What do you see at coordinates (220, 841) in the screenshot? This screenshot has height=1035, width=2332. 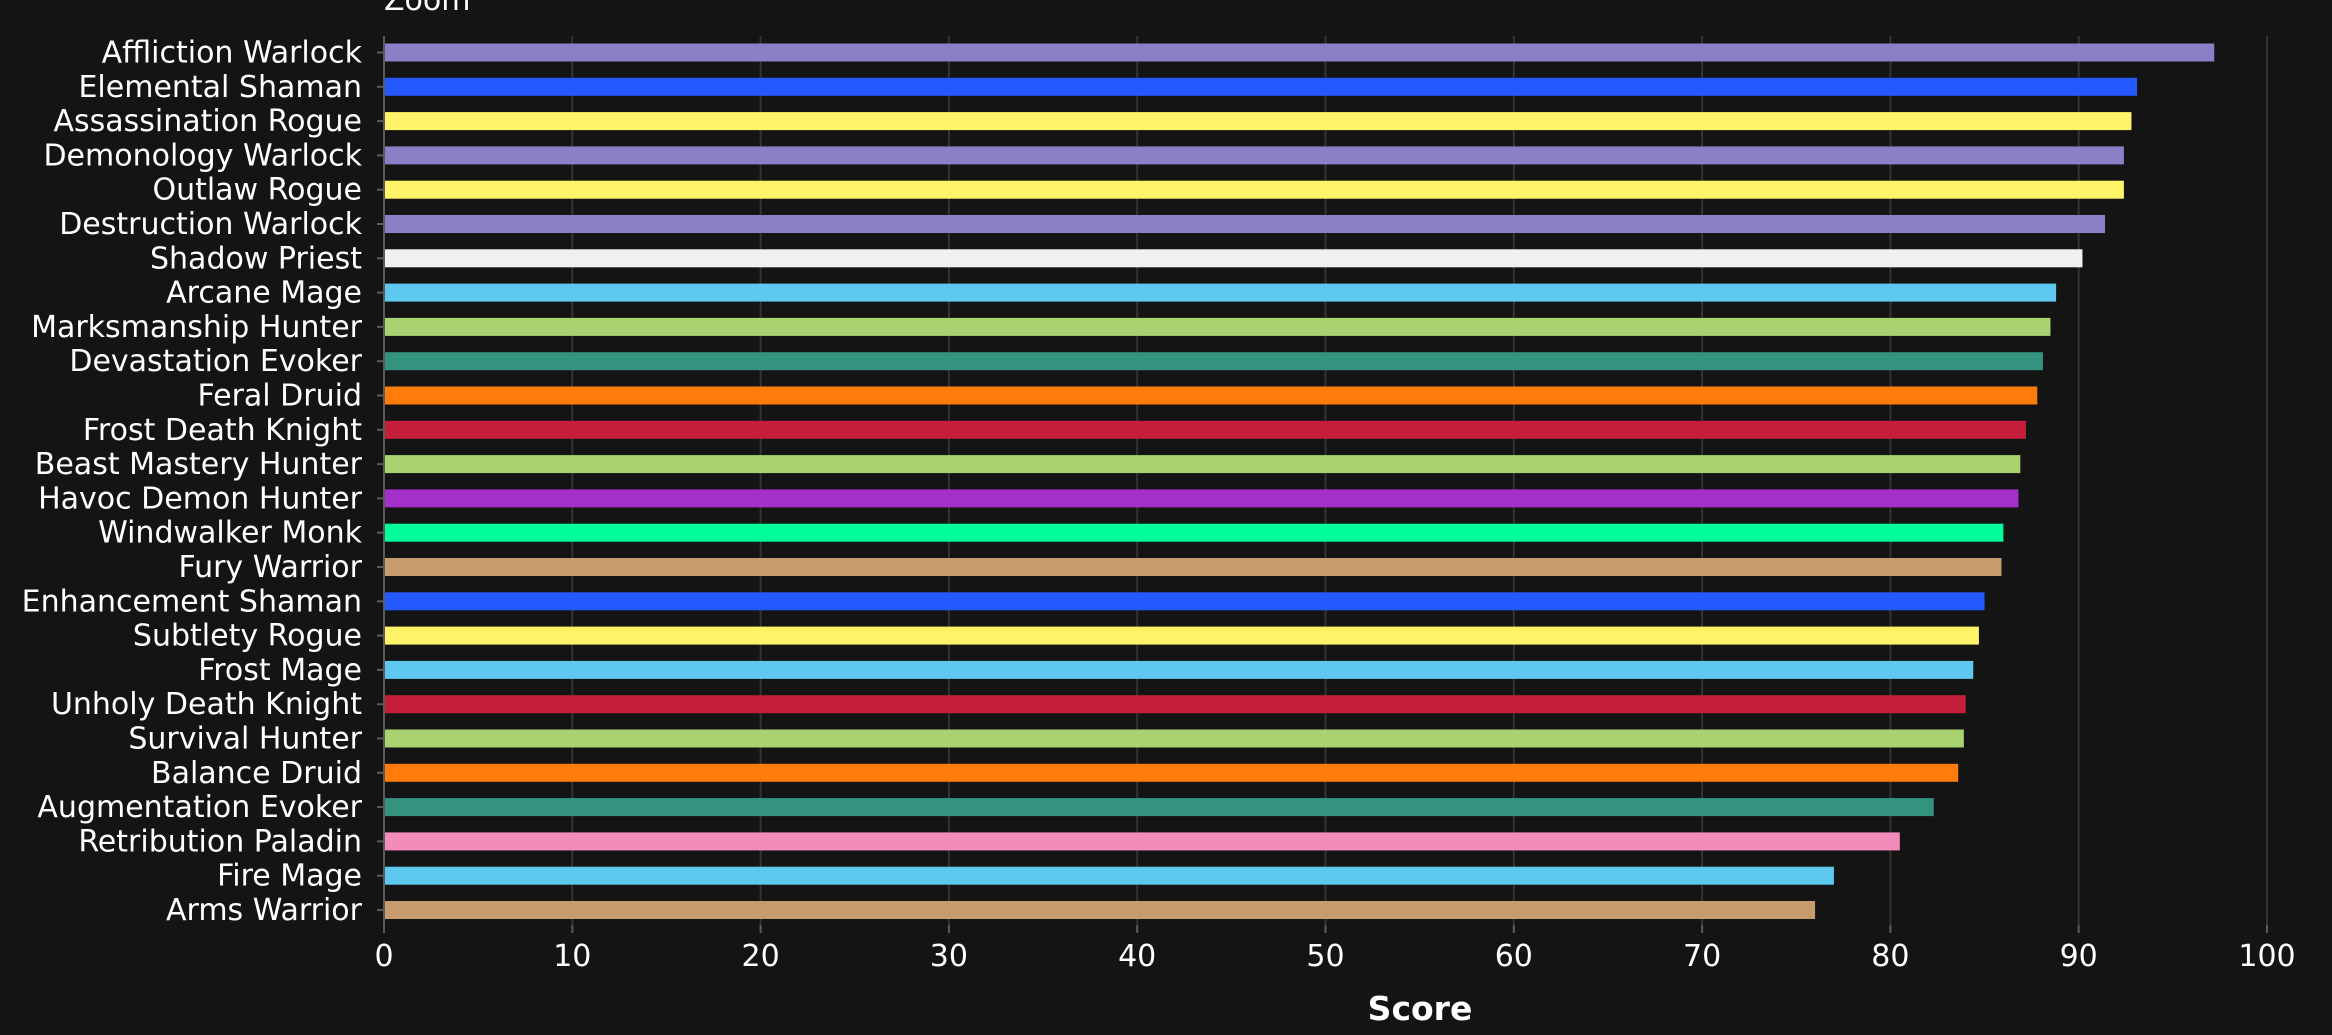 I see `category-label: Retribution Paladin` at bounding box center [220, 841].